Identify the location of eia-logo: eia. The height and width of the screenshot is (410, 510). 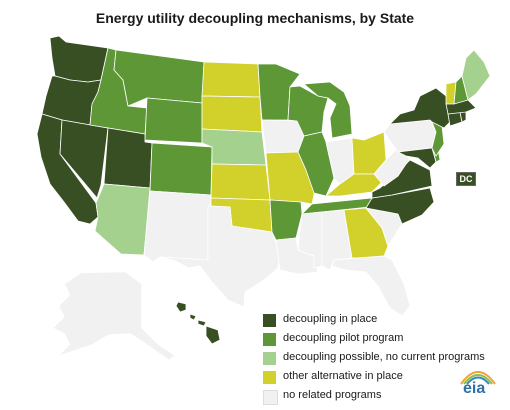
(478, 382).